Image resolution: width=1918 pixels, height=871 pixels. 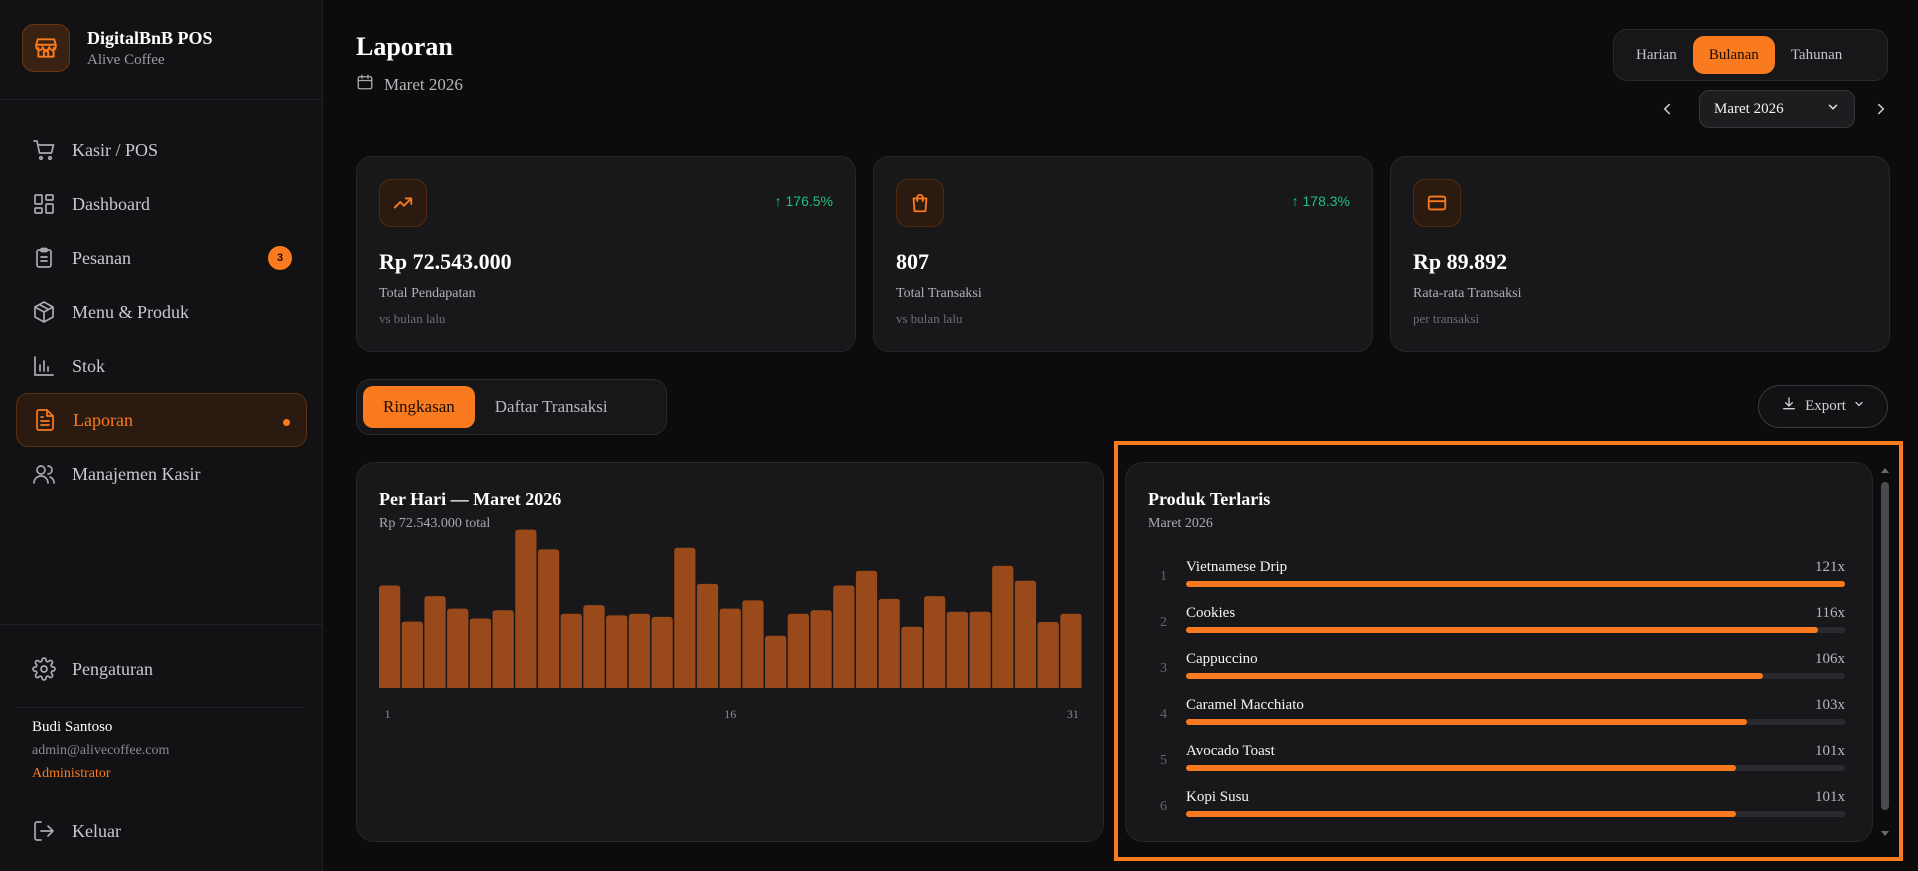 I want to click on month-select: Maret 2026, so click(x=1777, y=109).